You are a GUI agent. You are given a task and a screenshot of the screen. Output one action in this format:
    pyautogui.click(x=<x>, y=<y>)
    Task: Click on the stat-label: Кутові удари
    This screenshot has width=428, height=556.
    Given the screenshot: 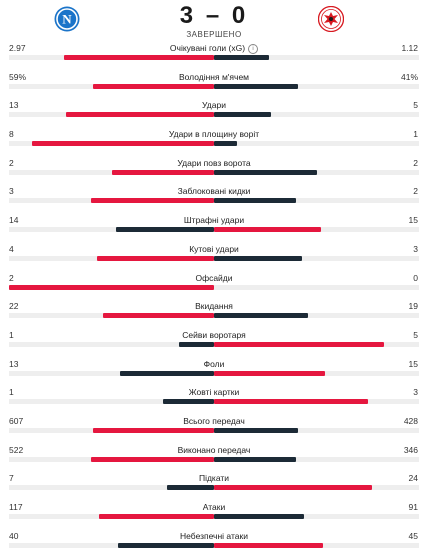 What is the action you would take?
    pyautogui.click(x=214, y=249)
    